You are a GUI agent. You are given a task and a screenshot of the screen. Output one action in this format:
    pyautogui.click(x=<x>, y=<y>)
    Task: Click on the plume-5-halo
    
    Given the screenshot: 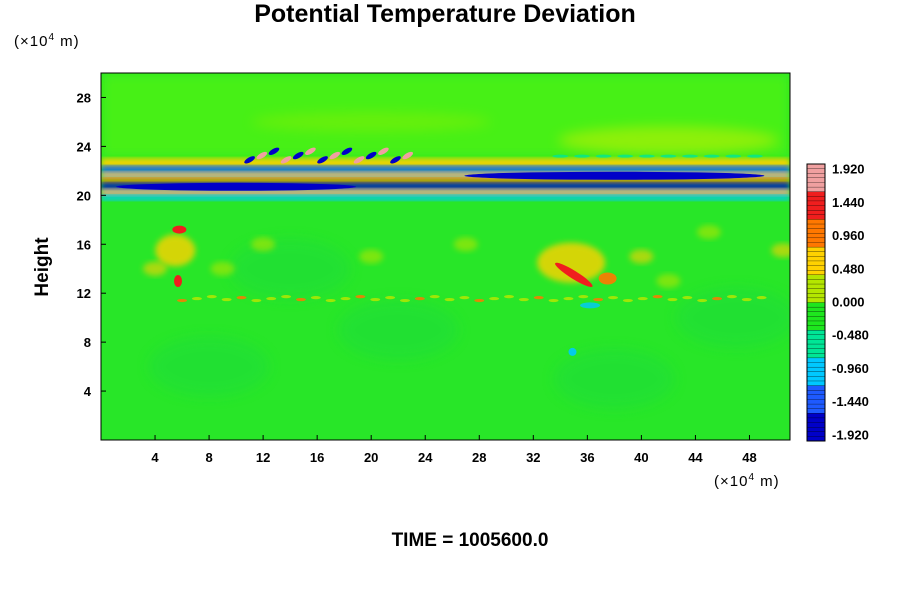 What is the action you would take?
    pyautogui.click(x=175, y=250)
    